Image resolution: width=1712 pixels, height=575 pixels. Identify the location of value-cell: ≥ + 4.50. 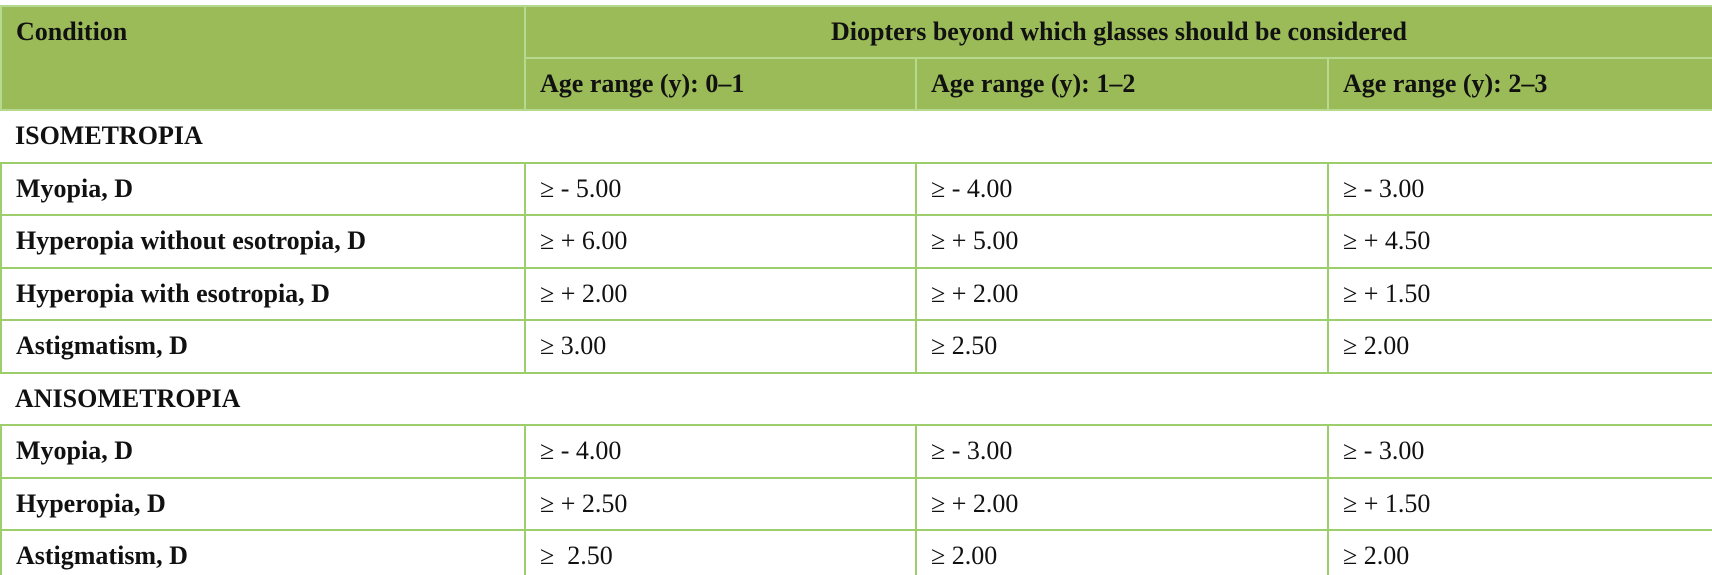
(1519, 241).